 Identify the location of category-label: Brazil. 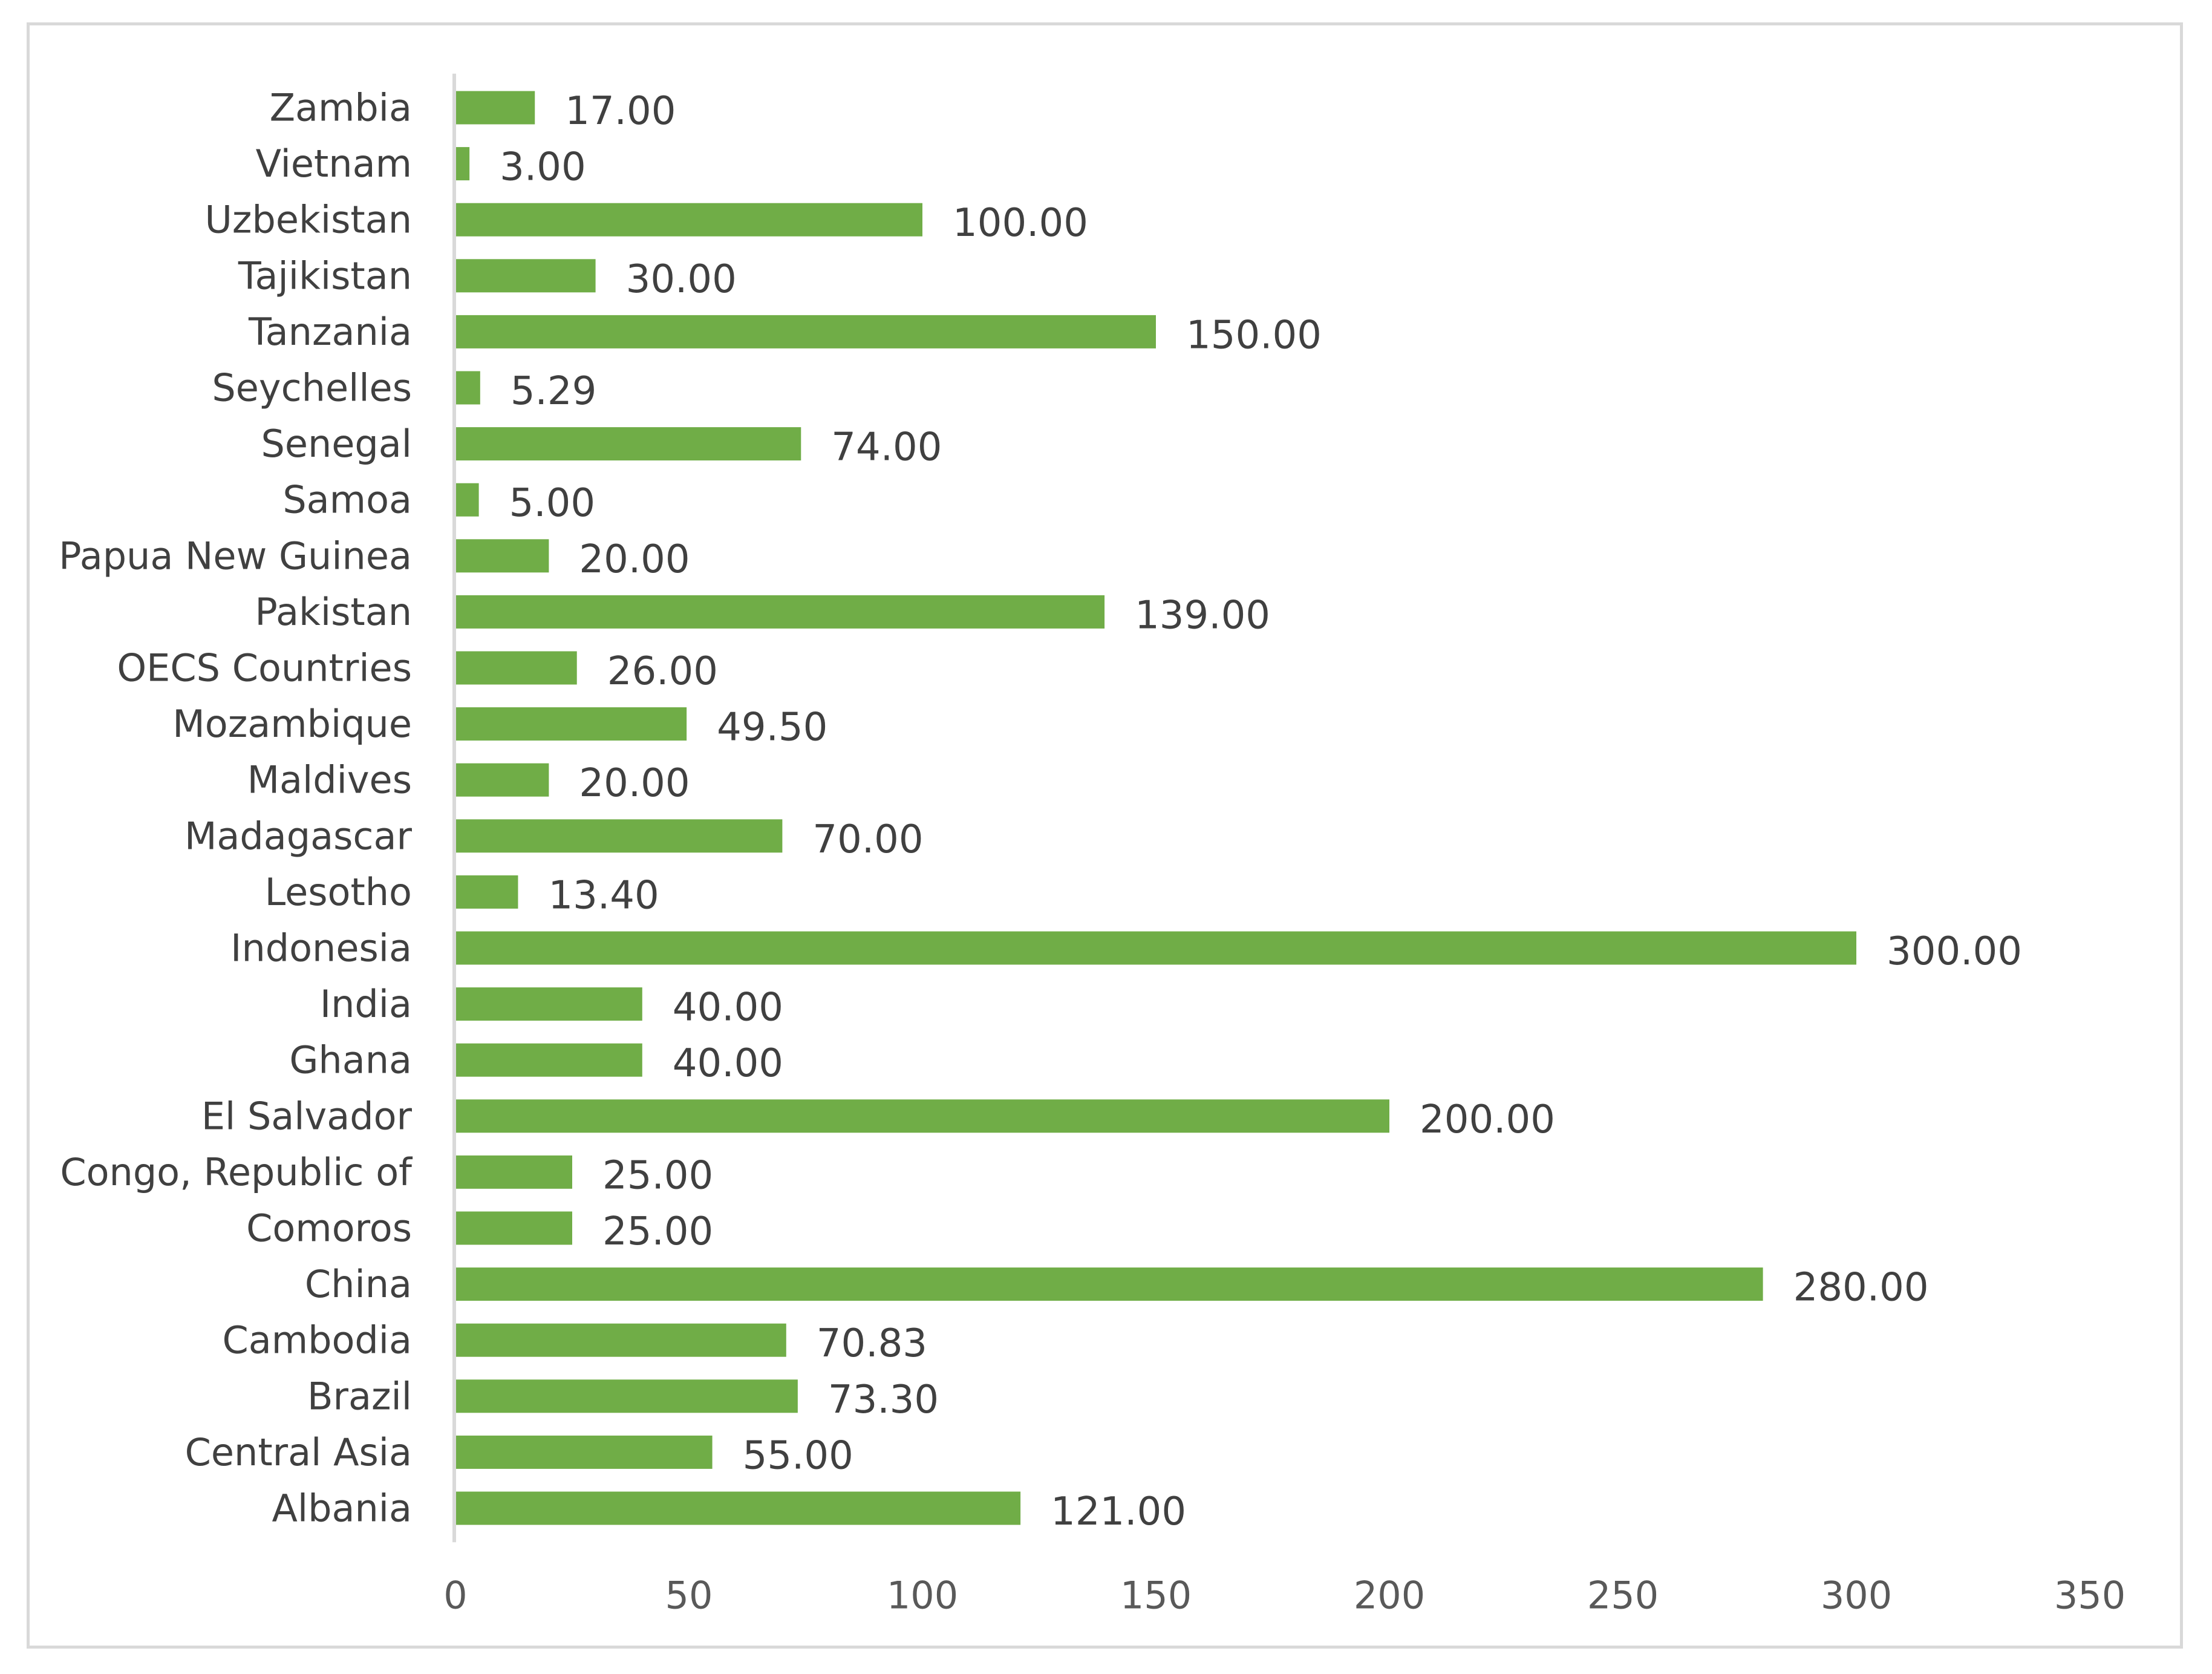
(359, 1396).